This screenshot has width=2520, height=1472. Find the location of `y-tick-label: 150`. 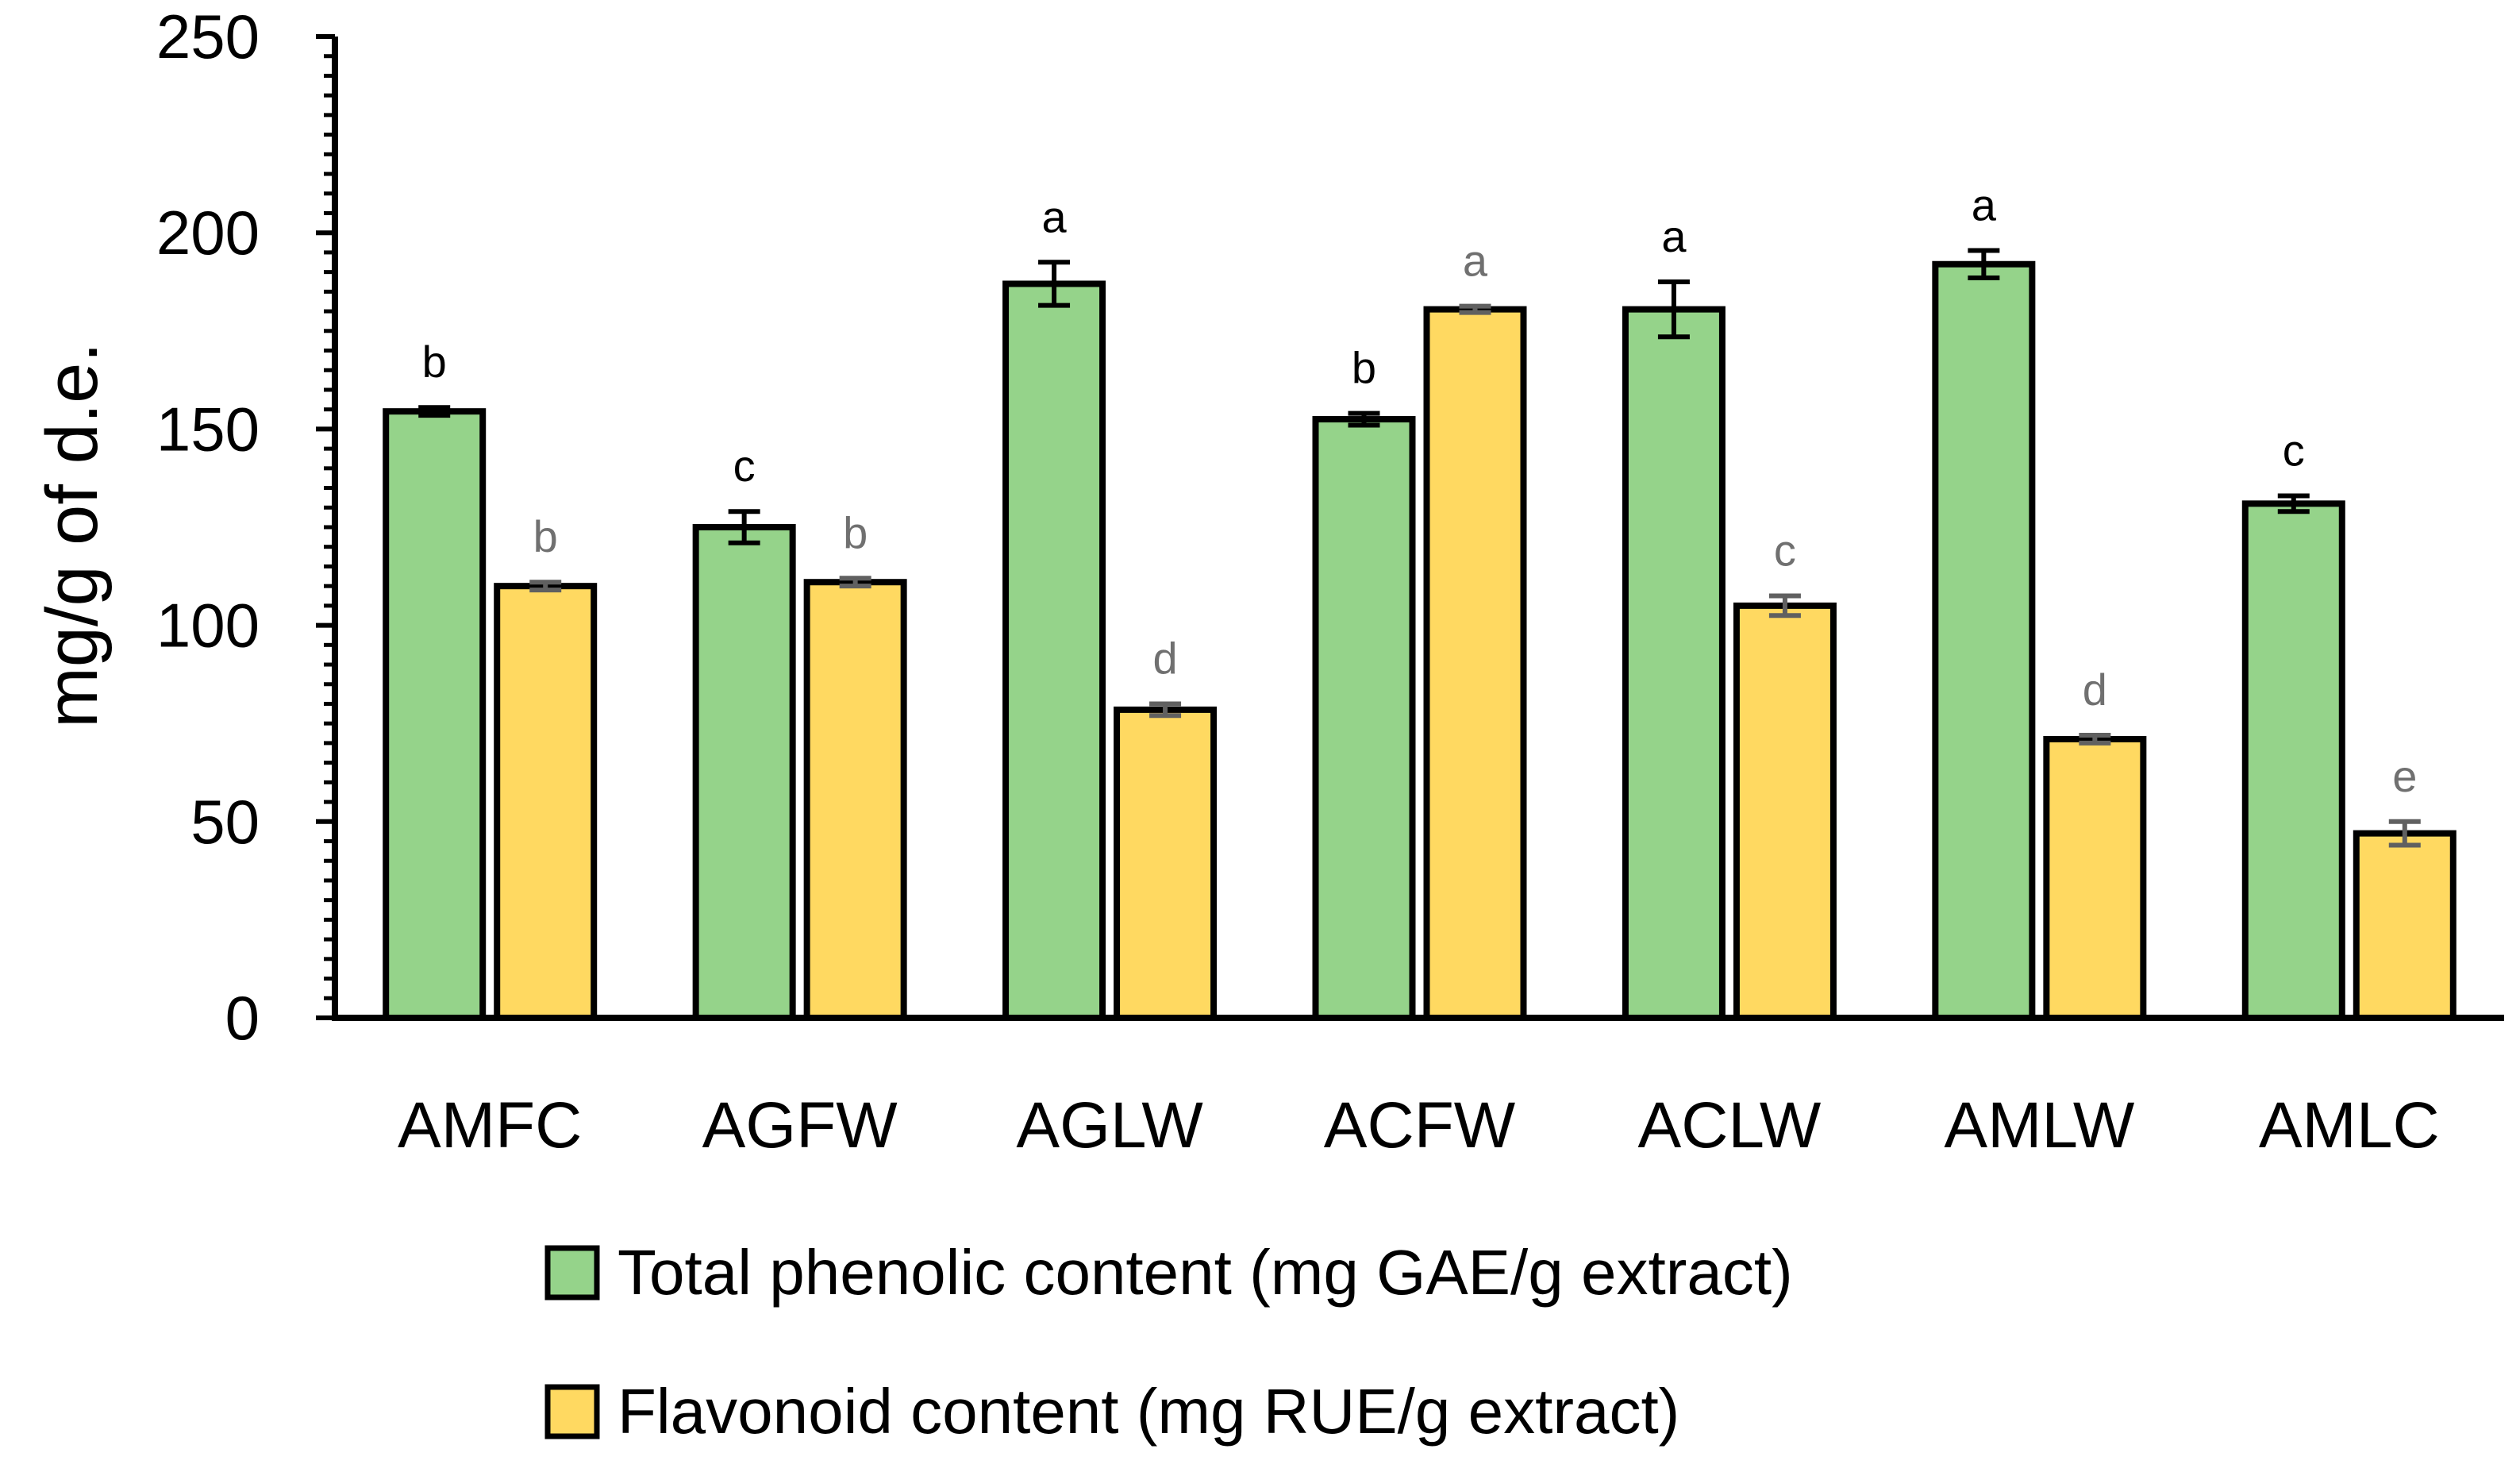

y-tick-label: 150 is located at coordinates (208, 429).